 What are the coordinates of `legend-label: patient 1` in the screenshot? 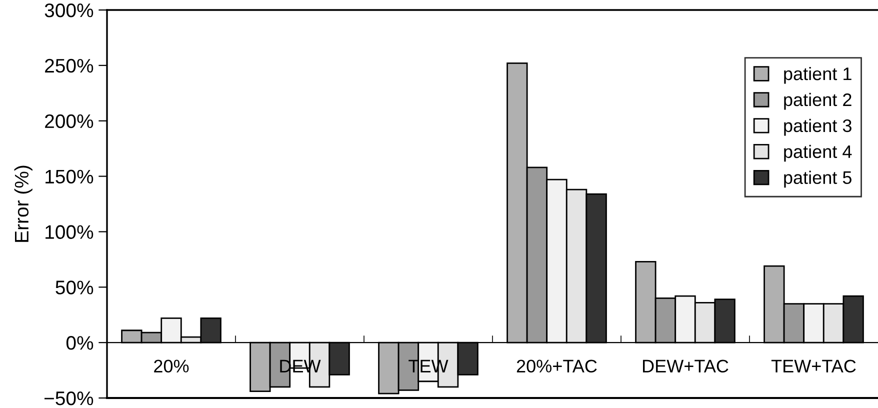 It's located at (818, 75).